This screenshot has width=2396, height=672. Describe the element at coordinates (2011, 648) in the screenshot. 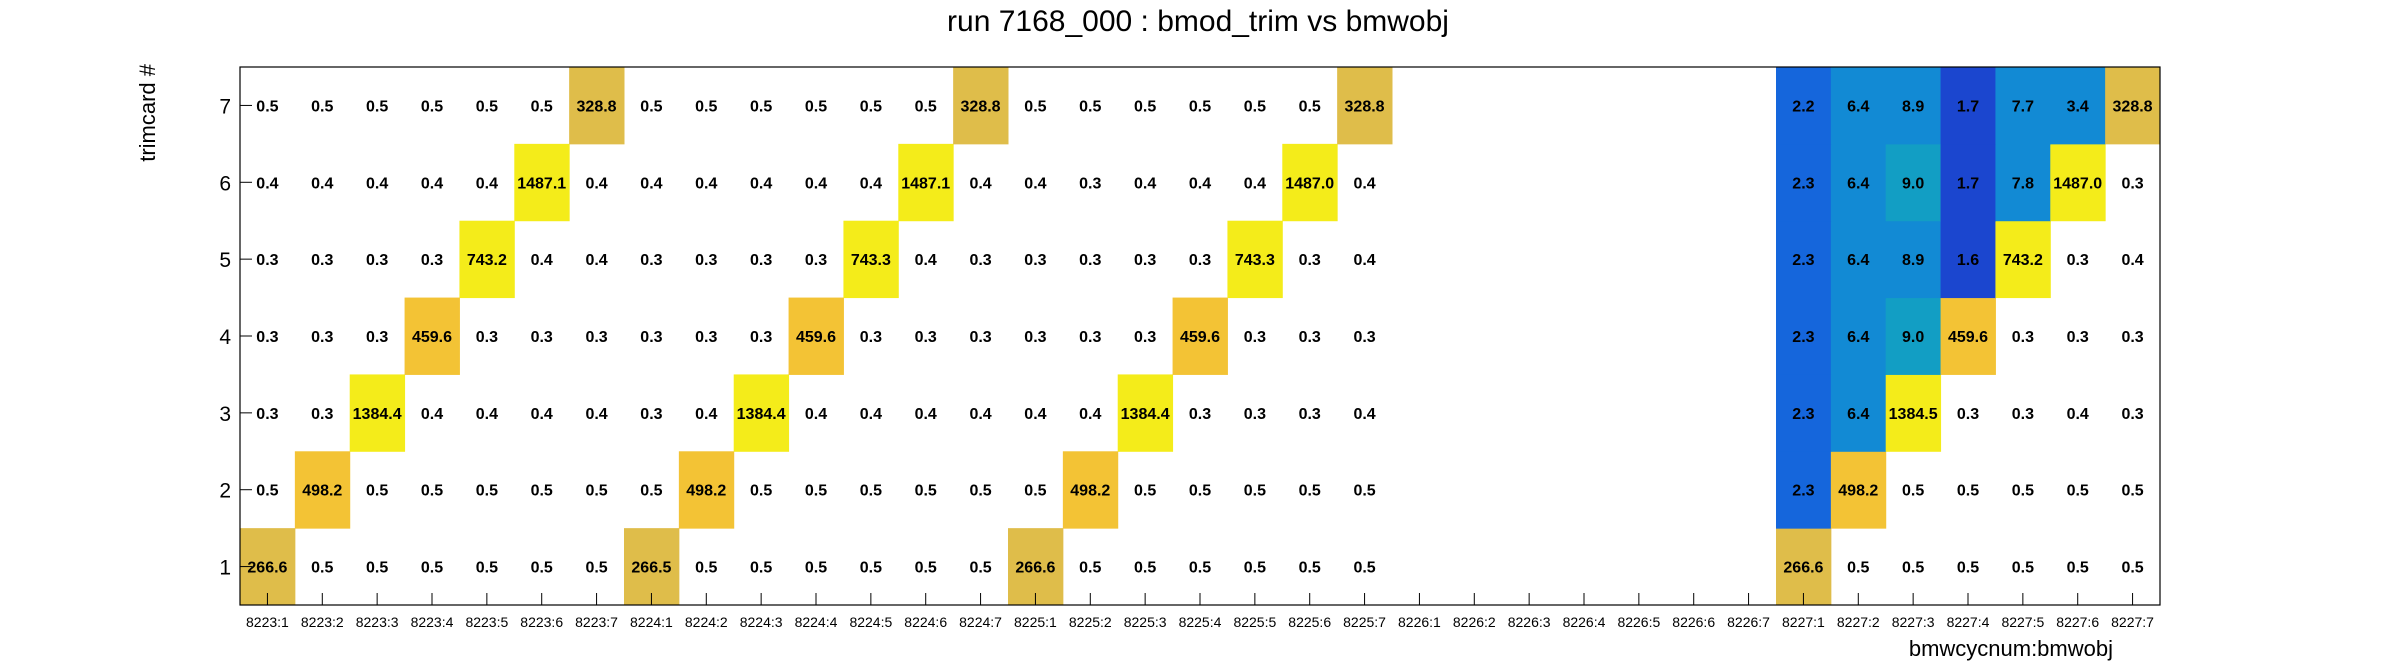

I see `x-axis-title: bmwcycnum:bmwobj` at that location.